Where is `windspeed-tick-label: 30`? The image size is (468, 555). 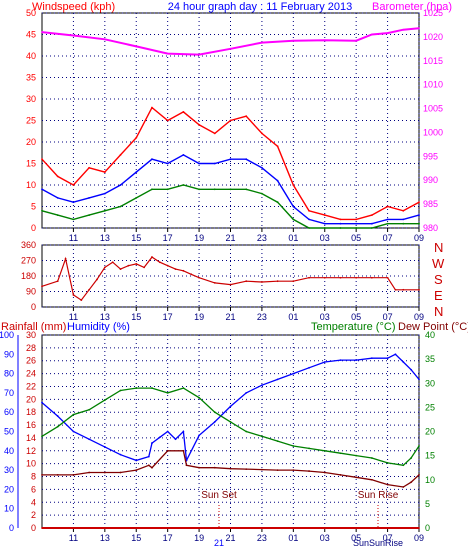
windspeed-tick-label: 30 is located at coordinates (31, 99).